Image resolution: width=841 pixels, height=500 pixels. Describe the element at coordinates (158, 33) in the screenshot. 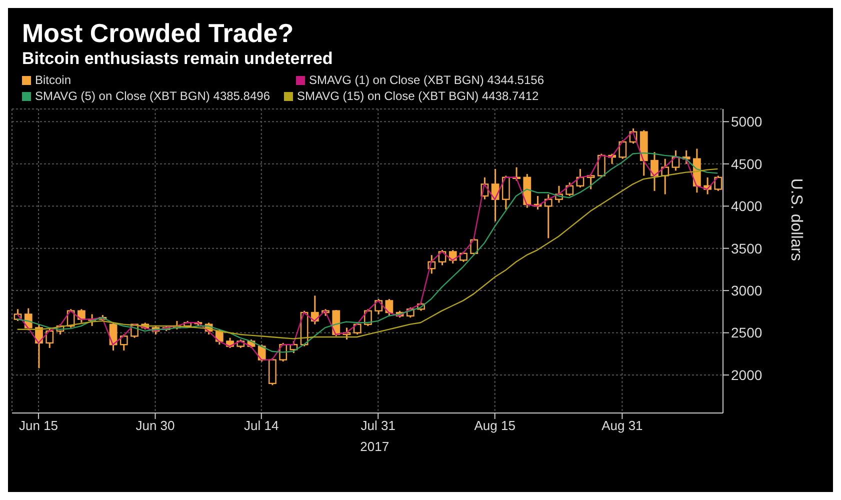

I see `chart-title: Most Crowded Trade?` at that location.